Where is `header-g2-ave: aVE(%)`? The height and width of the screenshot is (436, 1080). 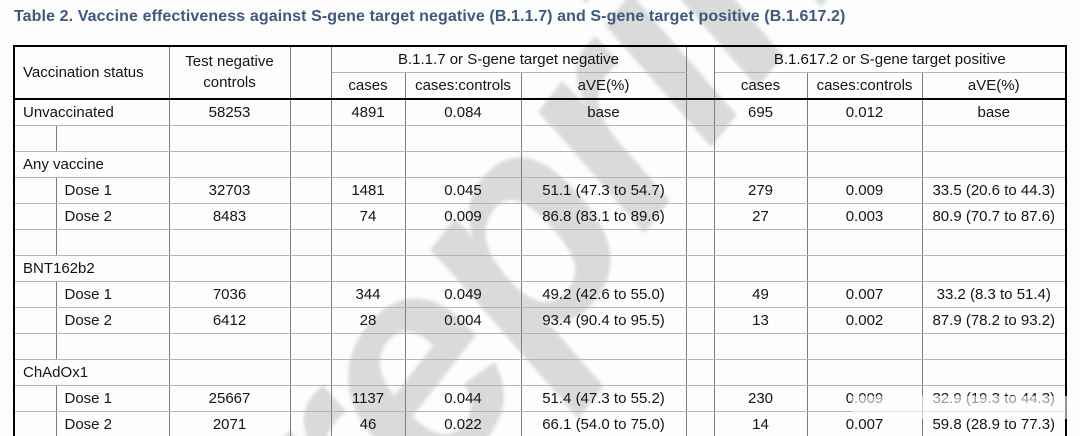
header-g2-ave: aVE(%) is located at coordinates (994, 86).